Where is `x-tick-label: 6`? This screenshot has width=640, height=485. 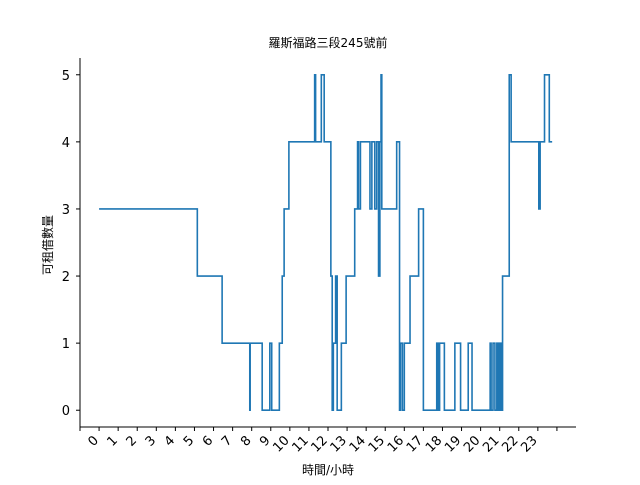
x-tick-label: 6 is located at coordinates (208, 441).